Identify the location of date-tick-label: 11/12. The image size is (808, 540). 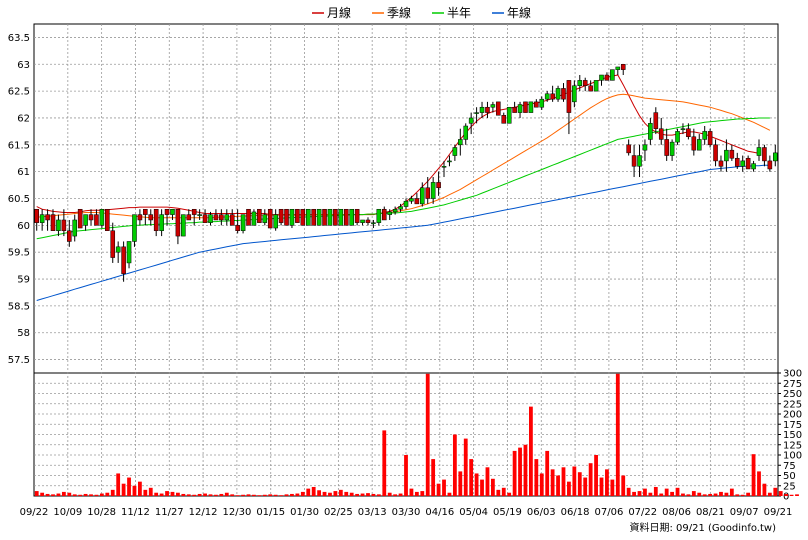
(135, 512).